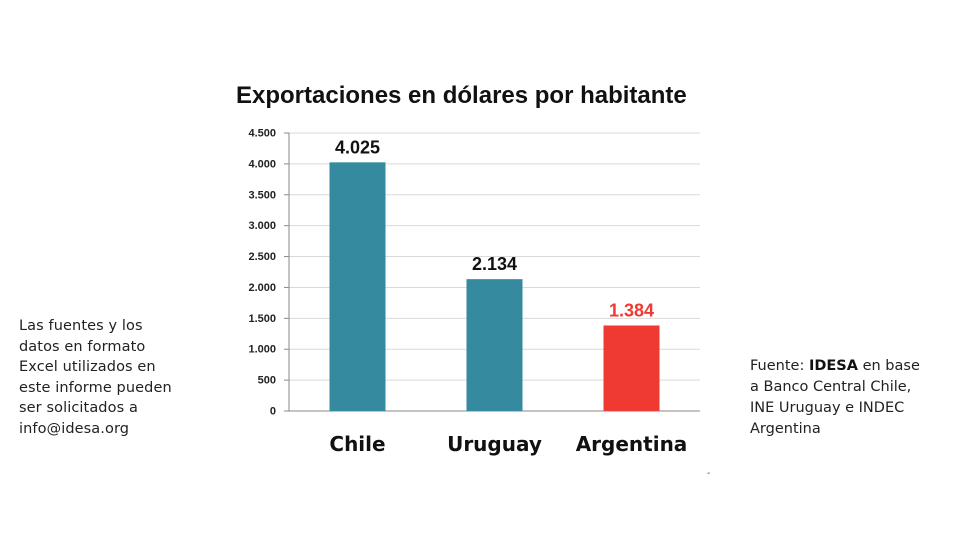 Image resolution: width=960 pixels, height=544 pixels. I want to click on y-tick-label: 1.500, so click(262, 319).